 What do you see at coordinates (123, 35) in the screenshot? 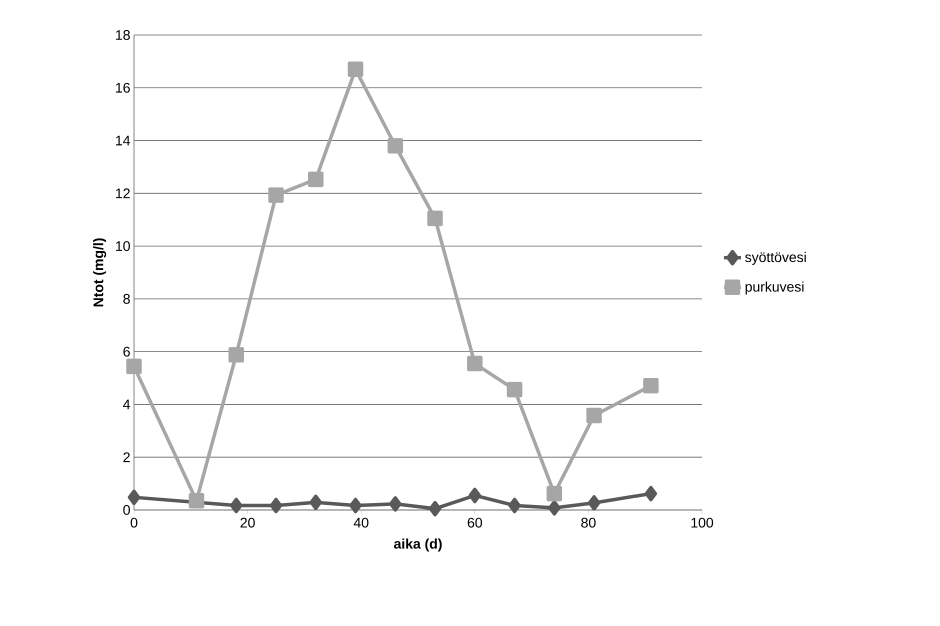
I see `y-tick-label: 18` at bounding box center [123, 35].